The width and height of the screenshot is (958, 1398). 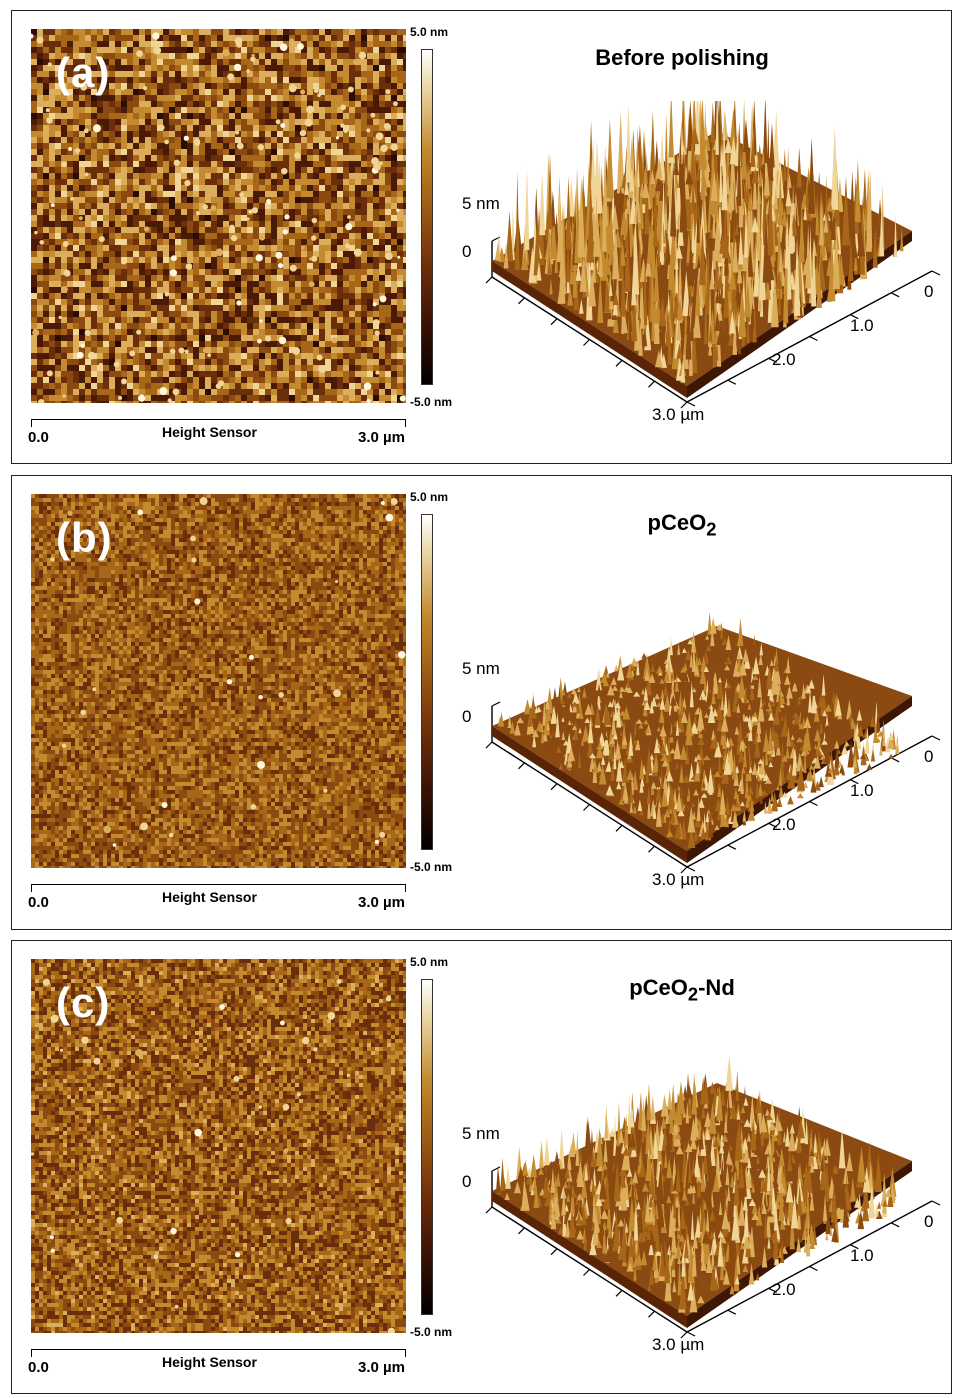 What do you see at coordinates (554, 266) in the screenshot?
I see `surface-spike` at bounding box center [554, 266].